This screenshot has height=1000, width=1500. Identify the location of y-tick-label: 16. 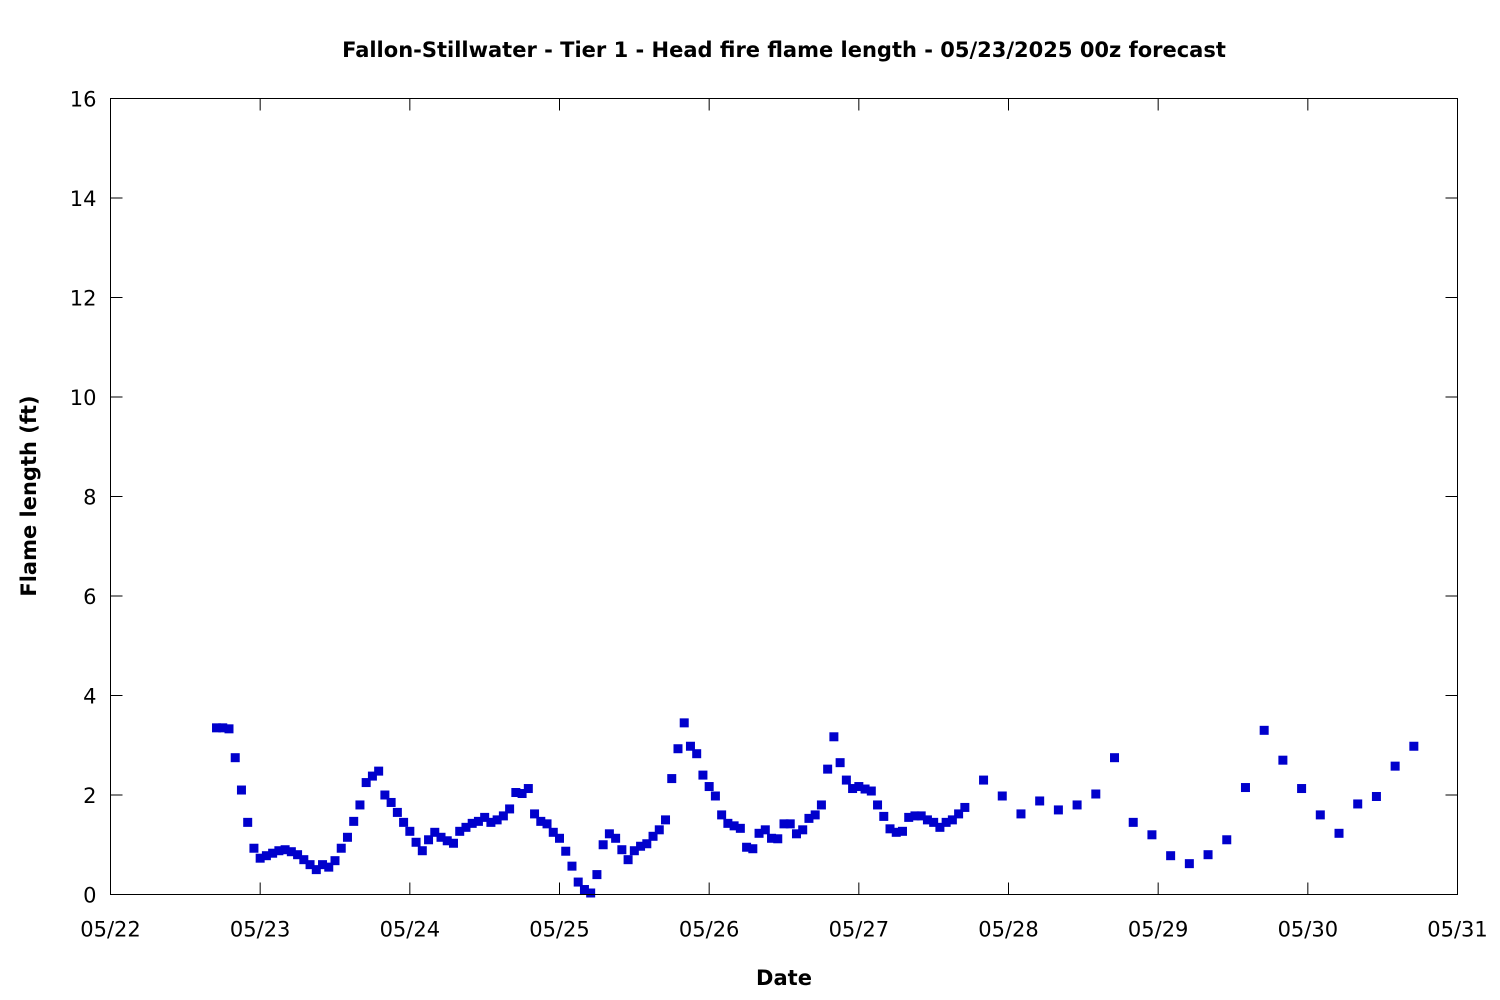
(83, 100).